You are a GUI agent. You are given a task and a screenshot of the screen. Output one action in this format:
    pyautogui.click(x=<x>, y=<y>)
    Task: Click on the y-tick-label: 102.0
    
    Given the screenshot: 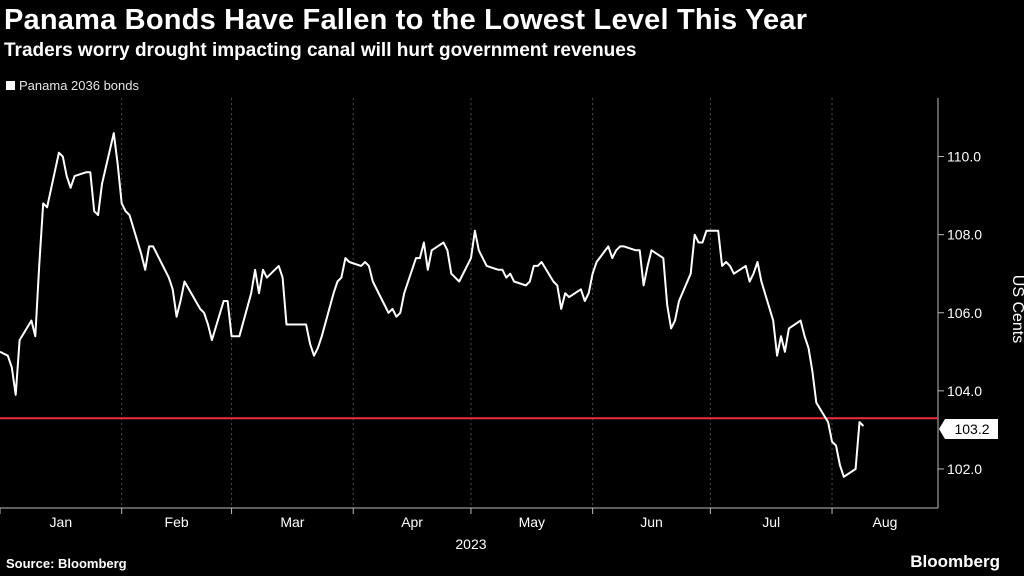 What is the action you would take?
    pyautogui.click(x=964, y=469)
    